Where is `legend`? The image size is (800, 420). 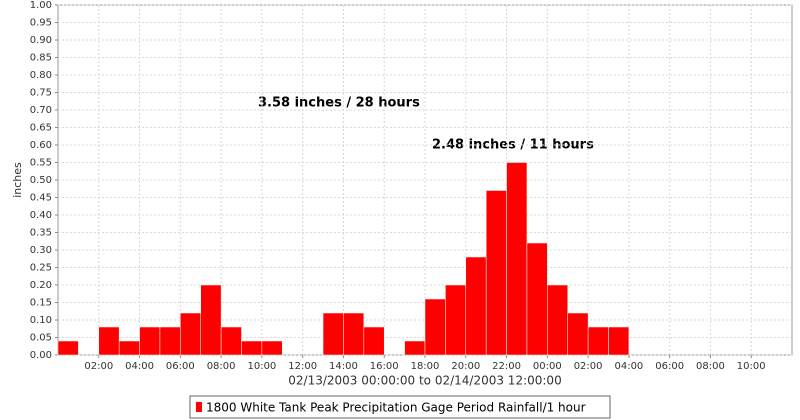
legend is located at coordinates (400, 407).